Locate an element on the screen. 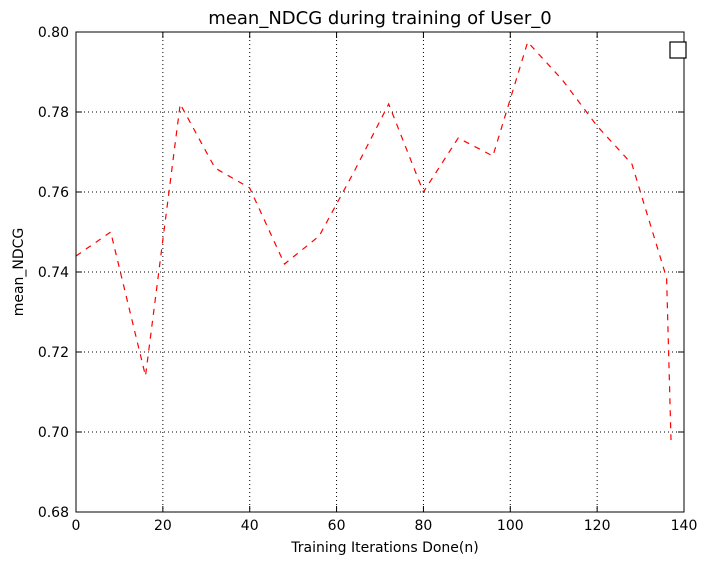  y-tick-labels: 0.68 0.70 0.72 0.74 0.76 0.78 0.80 is located at coordinates (53, 273).